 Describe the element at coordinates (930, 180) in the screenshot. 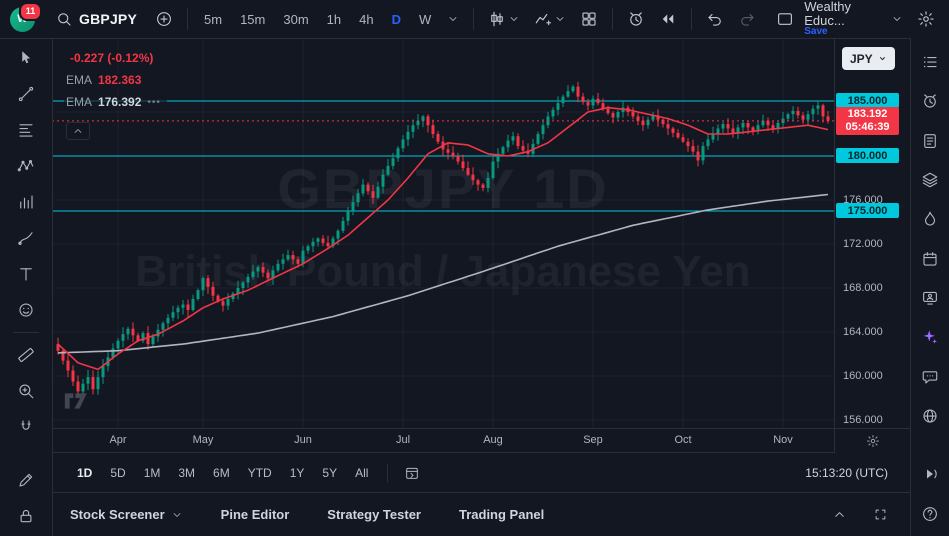

I see `object-tree-button` at that location.